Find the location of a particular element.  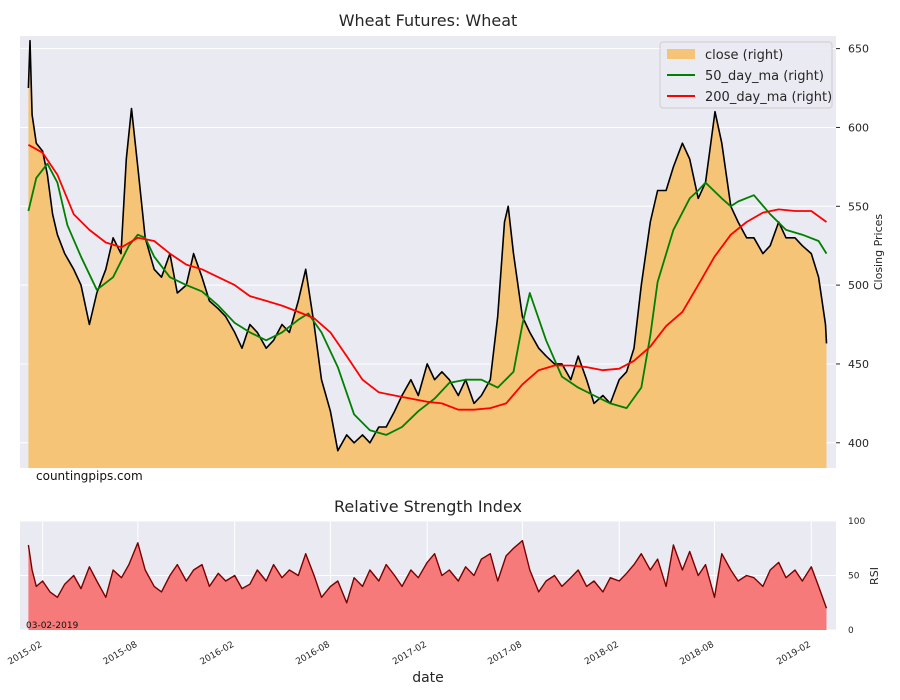

price-tick-label: 650 is located at coordinates (858, 49).